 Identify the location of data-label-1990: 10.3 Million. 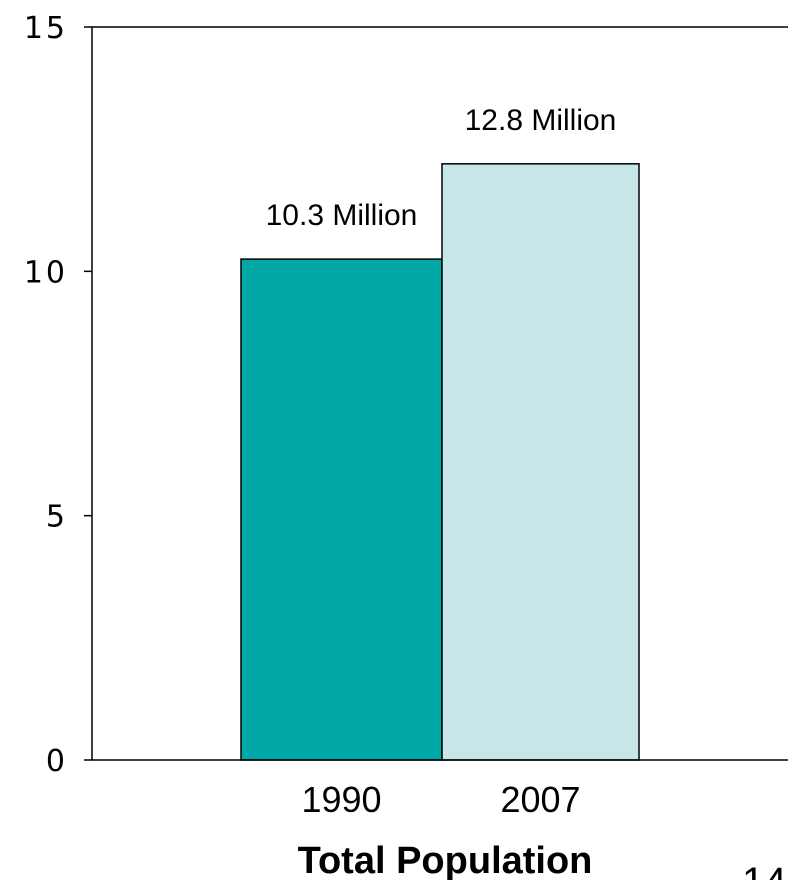
(342, 215).